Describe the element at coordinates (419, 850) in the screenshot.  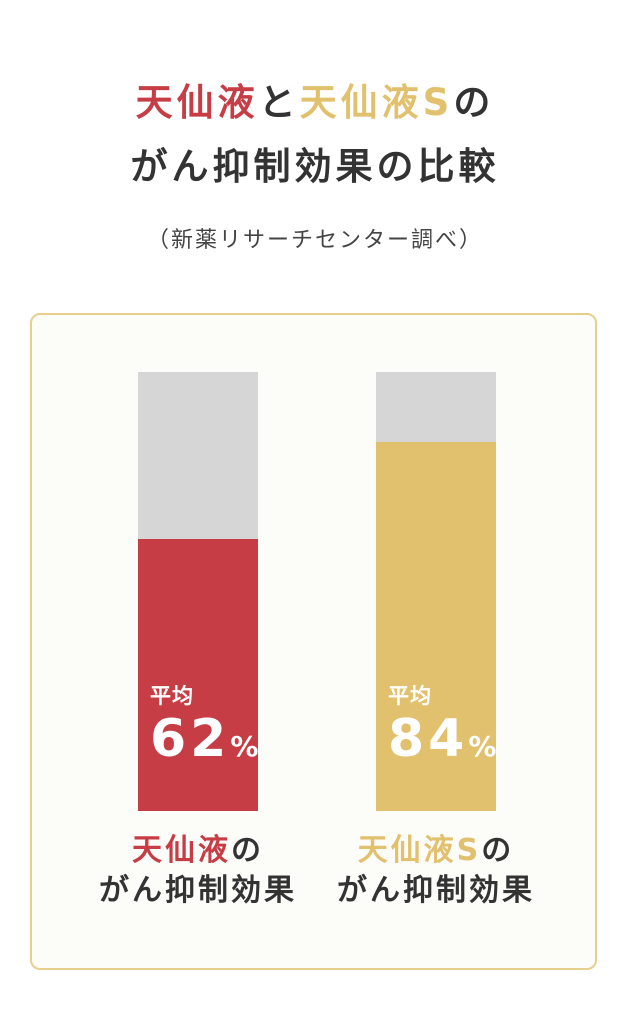
I see `category-name-2: 天仙液S` at that location.